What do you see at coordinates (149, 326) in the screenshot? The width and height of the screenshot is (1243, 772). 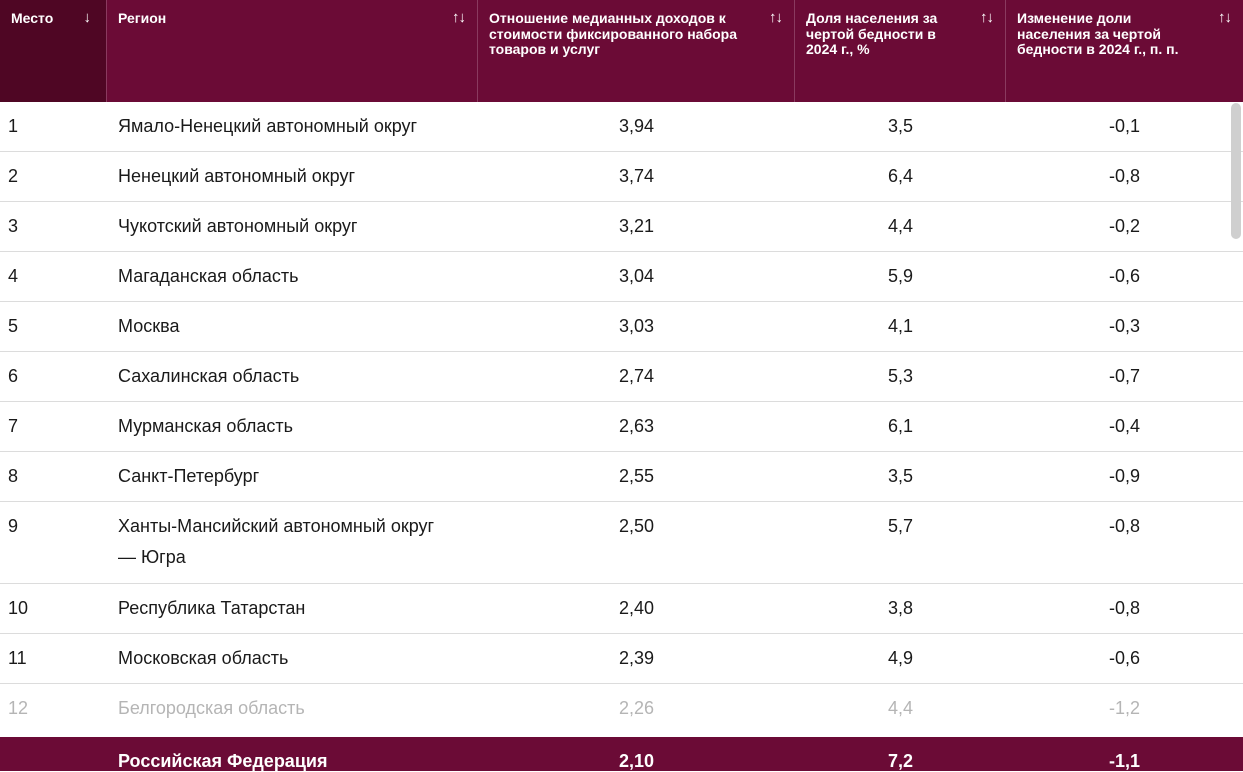 I see `region-cell: Москва` at bounding box center [149, 326].